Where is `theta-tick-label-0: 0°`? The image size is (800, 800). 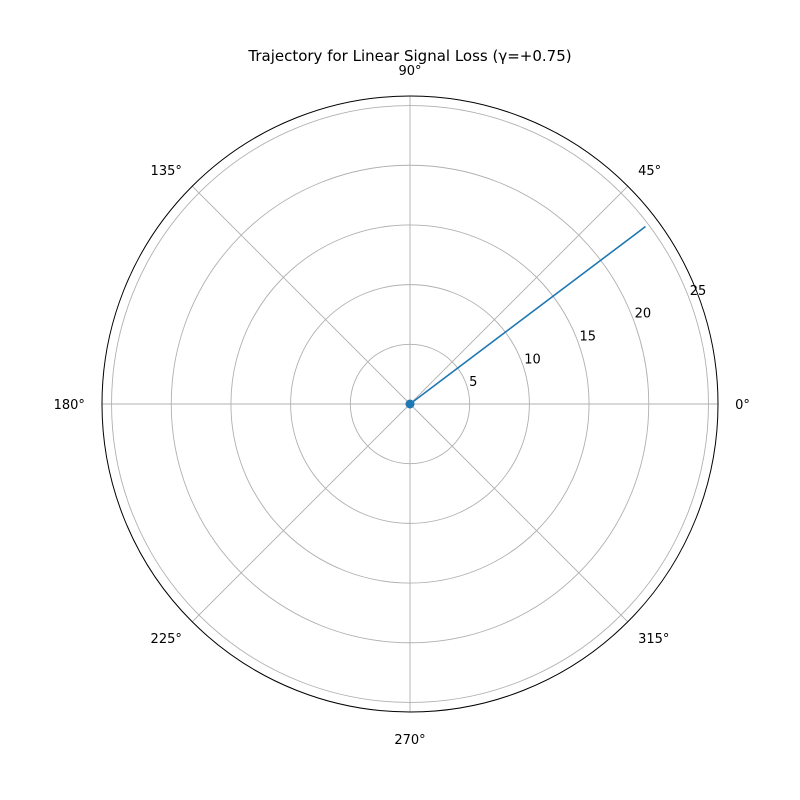 theta-tick-label-0: 0° is located at coordinates (742, 405).